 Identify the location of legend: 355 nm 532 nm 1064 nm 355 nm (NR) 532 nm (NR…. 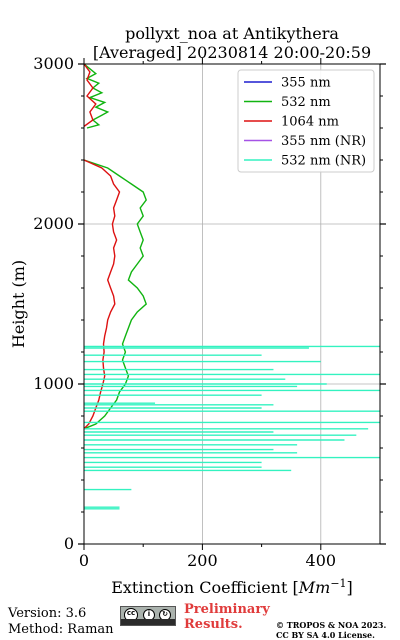
(306, 121).